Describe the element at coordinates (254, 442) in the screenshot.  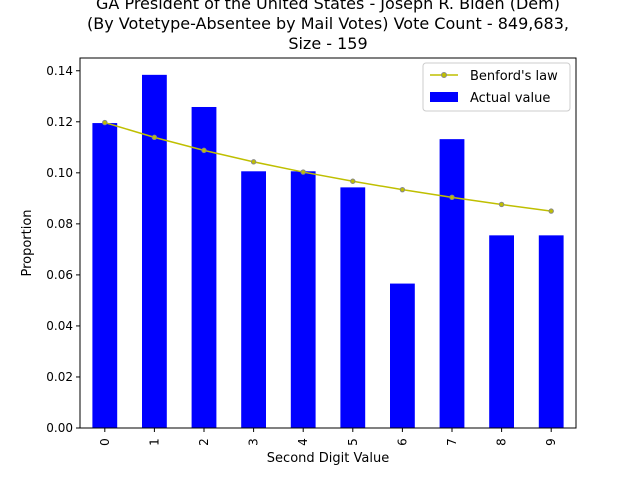
I see `x-tick-label: 3` at that location.